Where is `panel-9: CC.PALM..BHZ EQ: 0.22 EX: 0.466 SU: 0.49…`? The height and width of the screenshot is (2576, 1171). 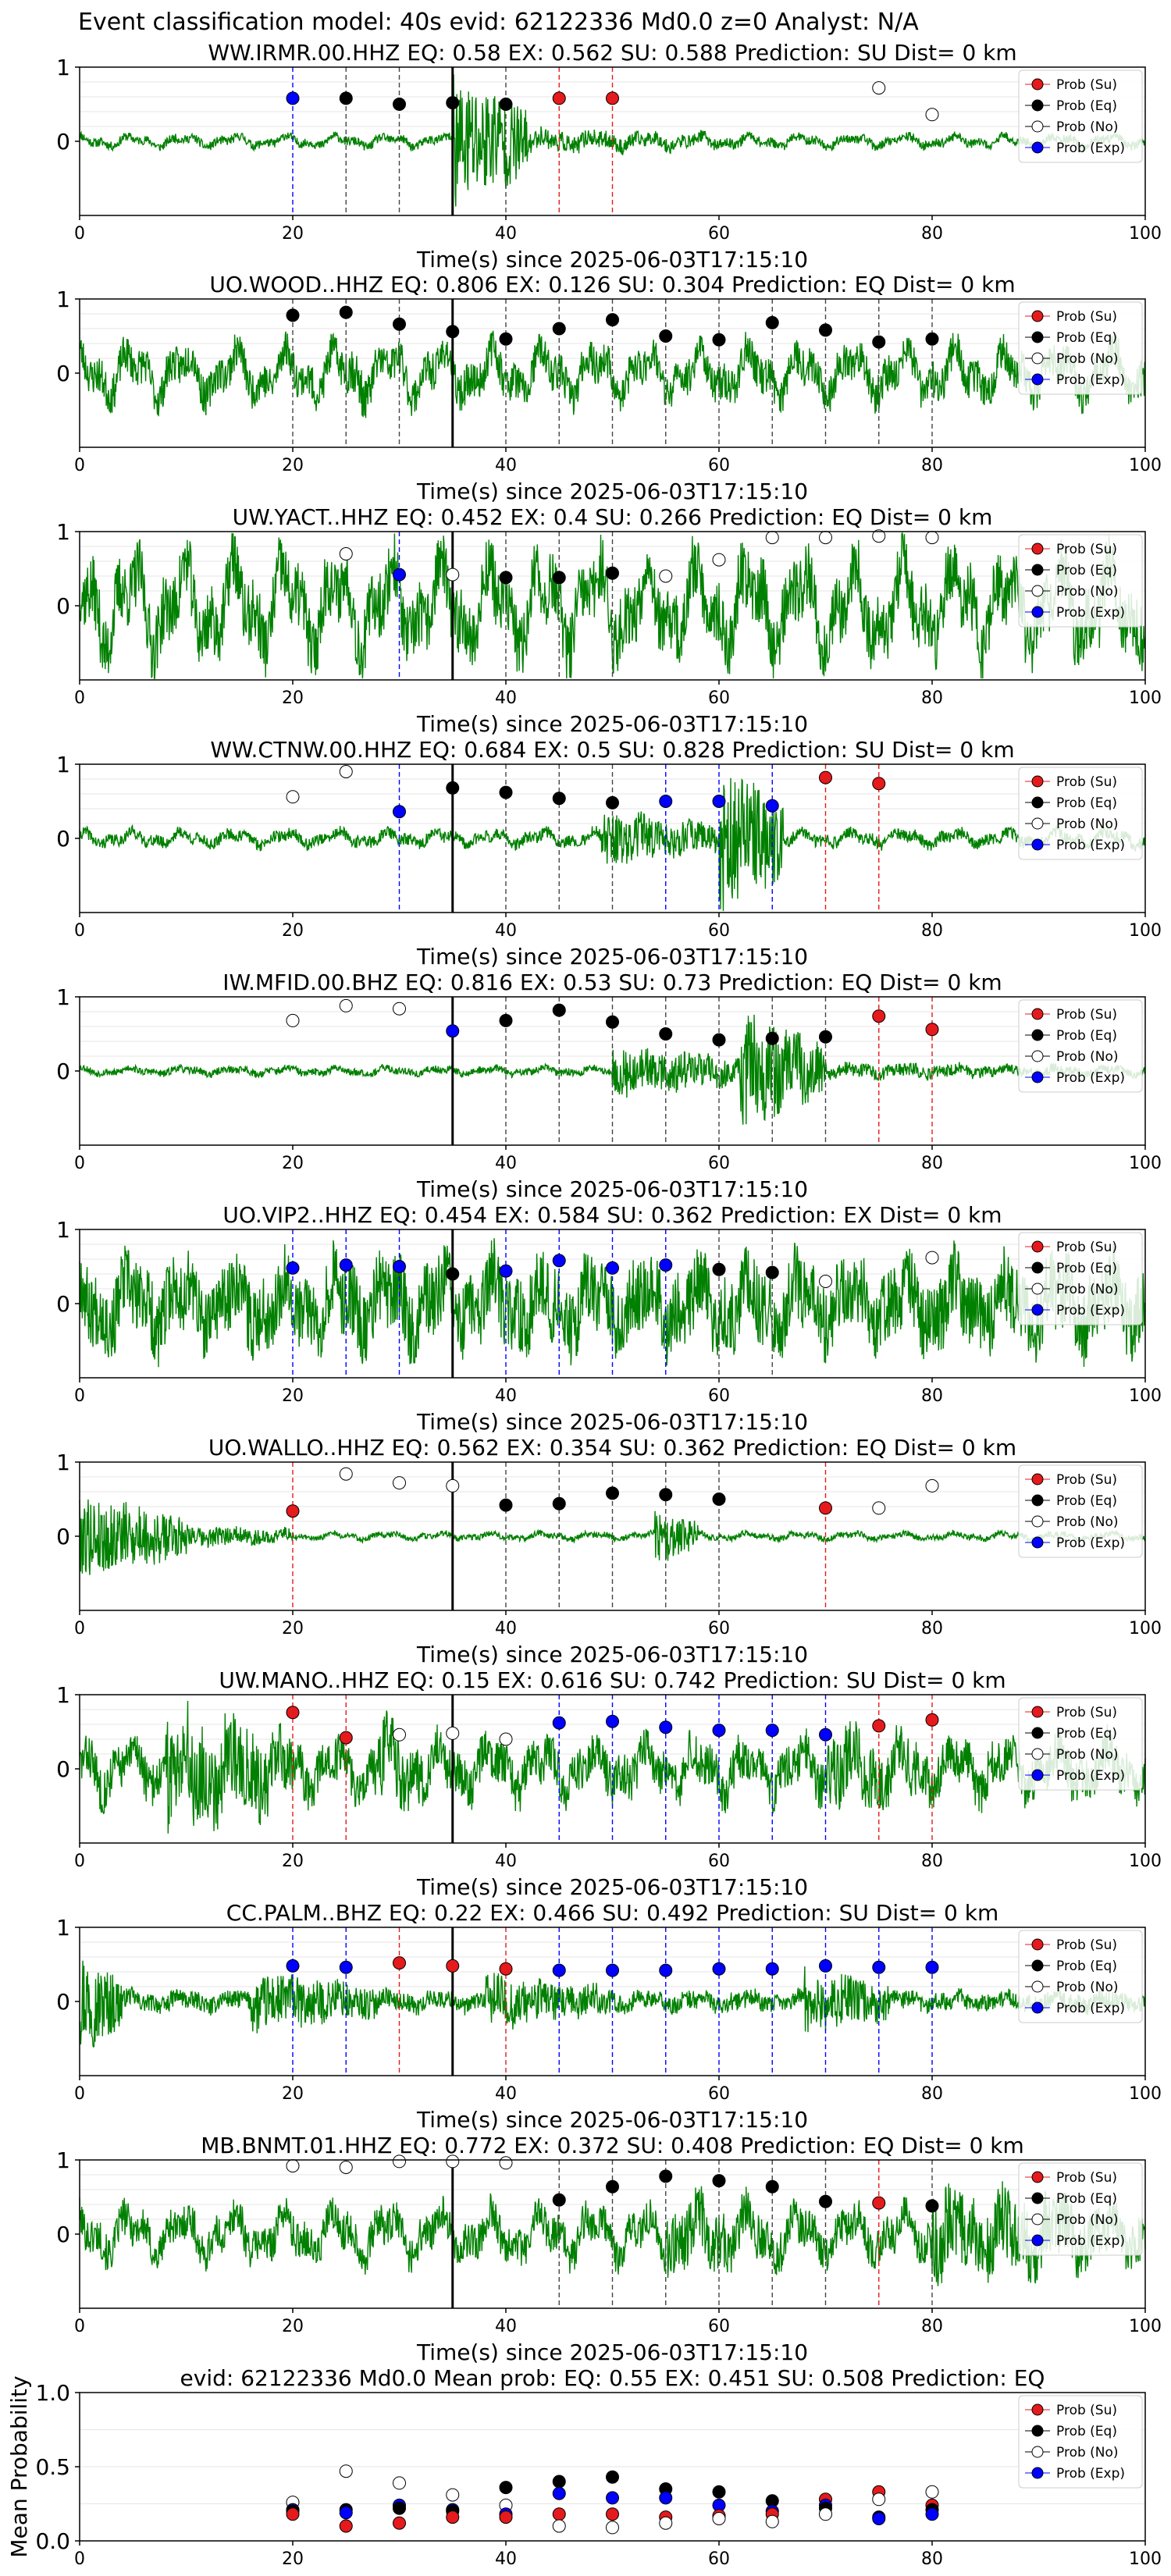
panel-9: CC.PALM..BHZ EQ: 0.22 EX: 0.466 SU: 0.49… is located at coordinates (609, 2017).